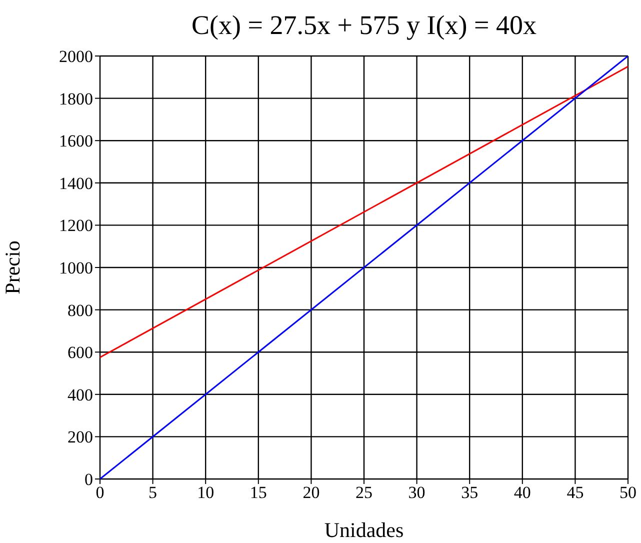 This screenshot has width=641, height=543. What do you see at coordinates (469, 492) in the screenshot?
I see `x-tick-label: 35` at bounding box center [469, 492].